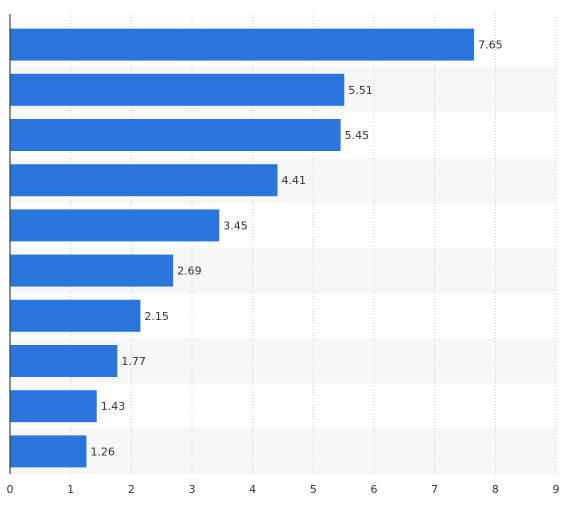 The image size is (586, 506). Describe the element at coordinates (357, 135) in the screenshot. I see `bar-value-label: 5.45` at that location.